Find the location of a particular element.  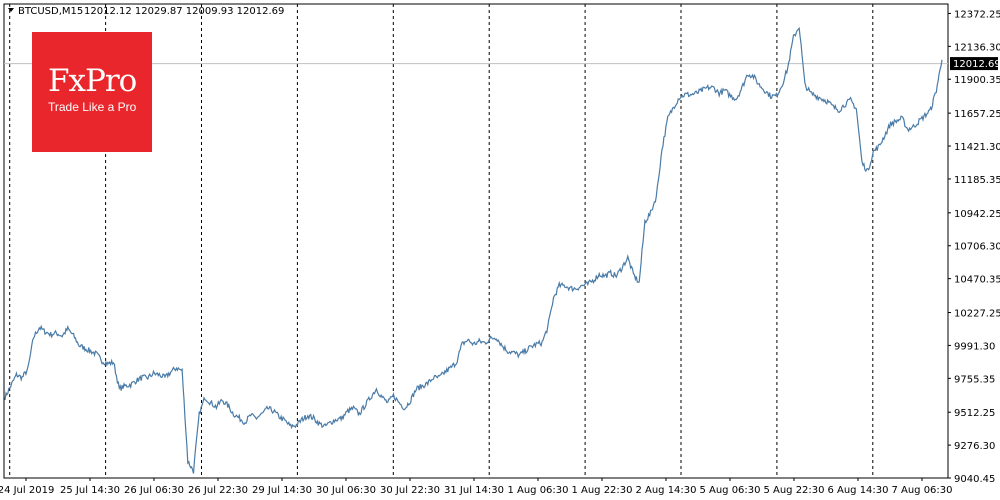

y-tick-label: 10942.25 is located at coordinates (977, 214).